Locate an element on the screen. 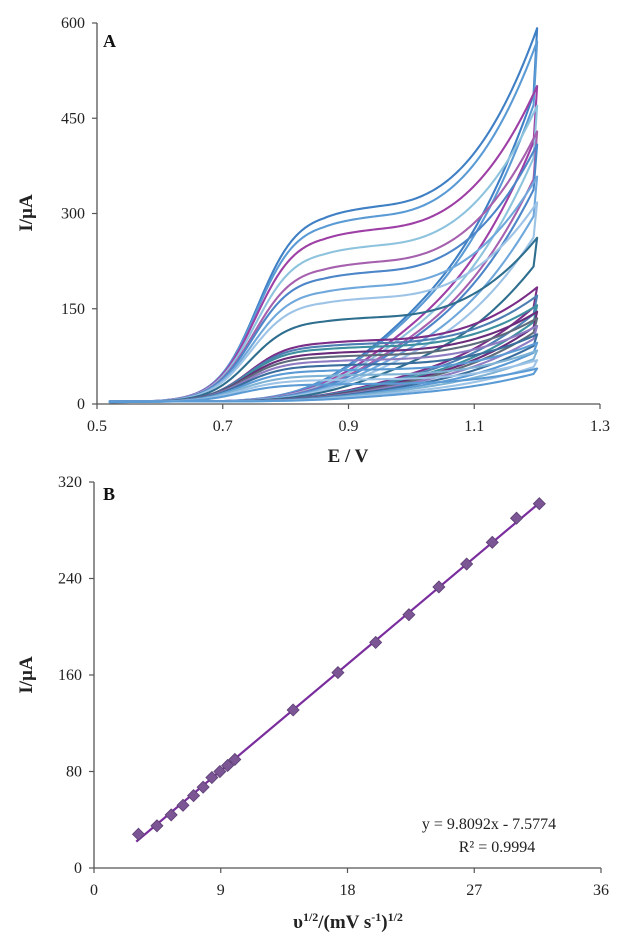 The image size is (617, 939). panel-a-x-title: E / V is located at coordinates (348, 456).